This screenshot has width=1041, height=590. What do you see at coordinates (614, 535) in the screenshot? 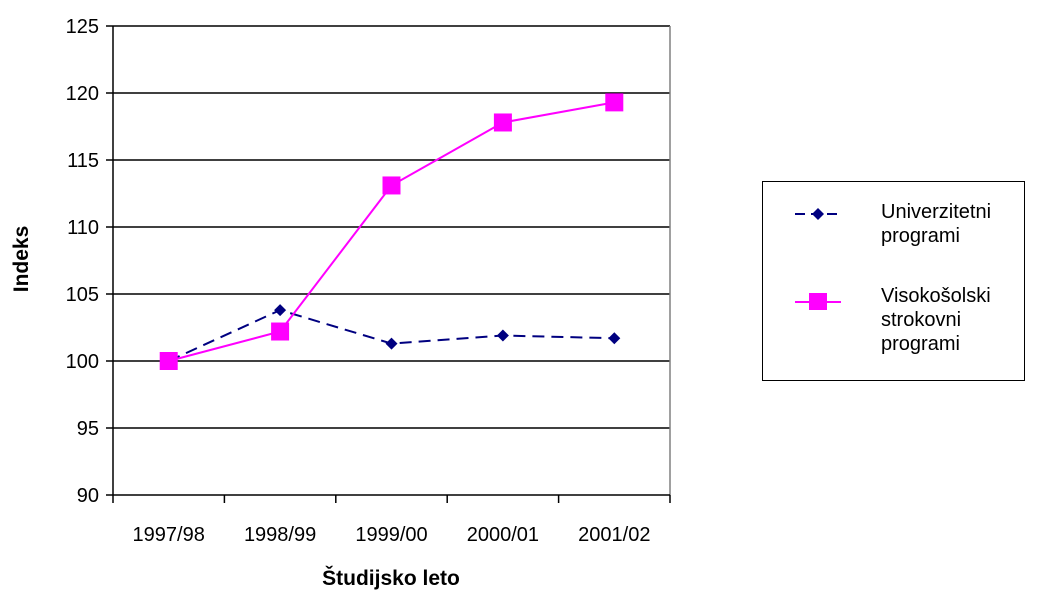
I see `x-tick-label-2001/02: 2001/02` at bounding box center [614, 535].